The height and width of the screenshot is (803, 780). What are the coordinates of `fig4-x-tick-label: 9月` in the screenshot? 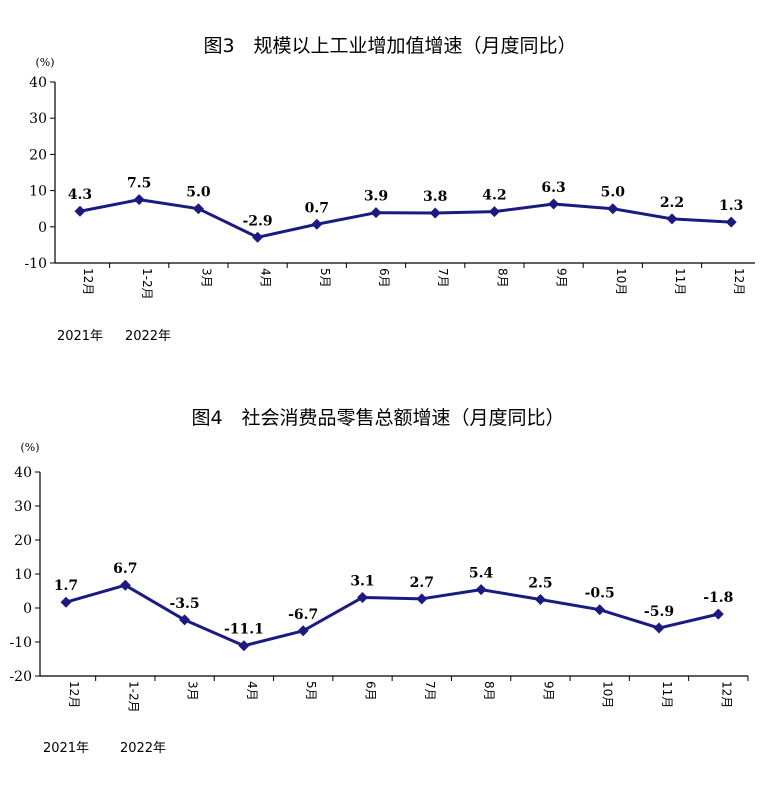 It's located at (548, 691).